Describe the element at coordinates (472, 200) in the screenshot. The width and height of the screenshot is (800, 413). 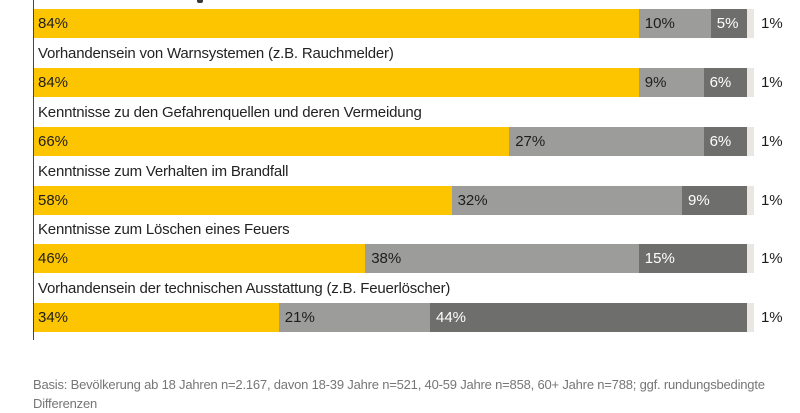
I see `segment-value-label: 32%` at that location.